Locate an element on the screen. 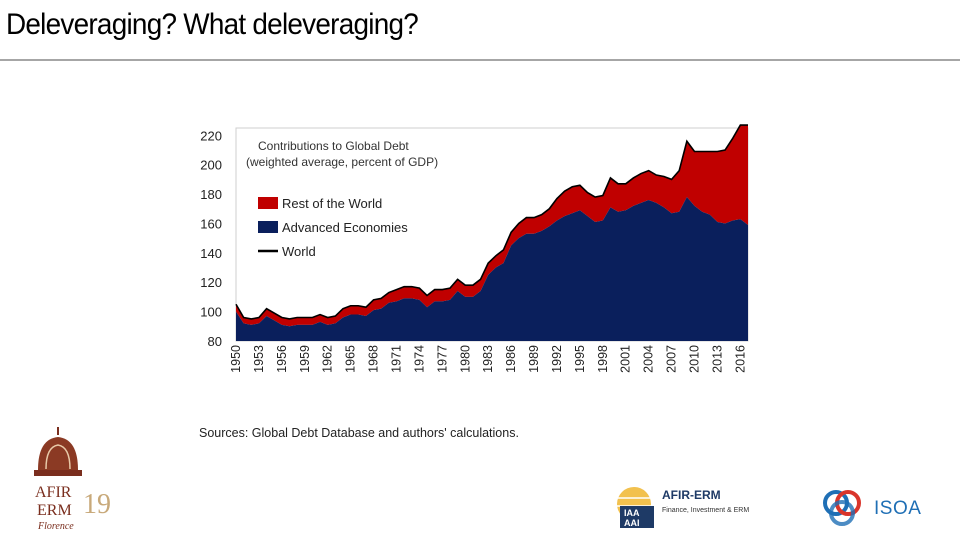 The height and width of the screenshot is (540, 960). isoa-logo: ISOA is located at coordinates (869, 510).